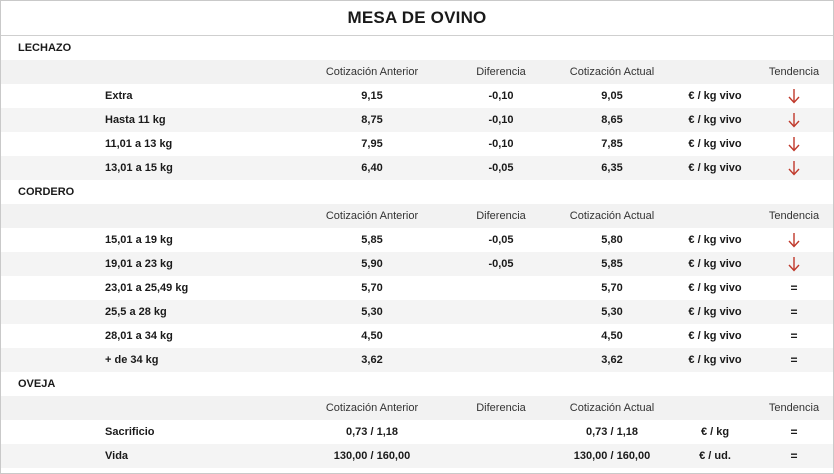 The image size is (834, 474). I want to click on row-name: 11,01 a 13 kg, so click(139, 144).